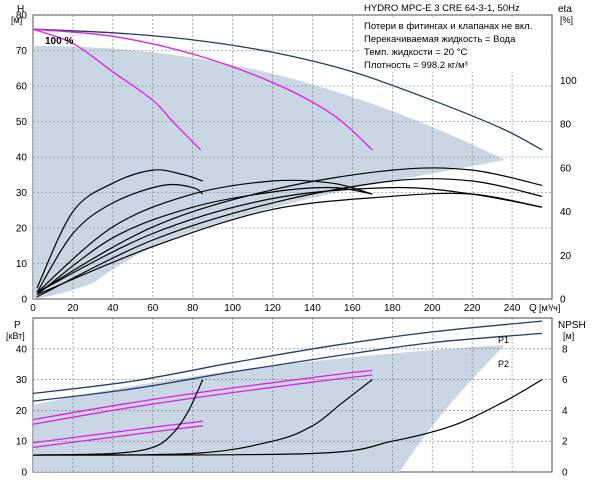 This screenshot has height=480, width=592. Describe the element at coordinates (153, 308) in the screenshot. I see `x-tick-label: 60` at that location.